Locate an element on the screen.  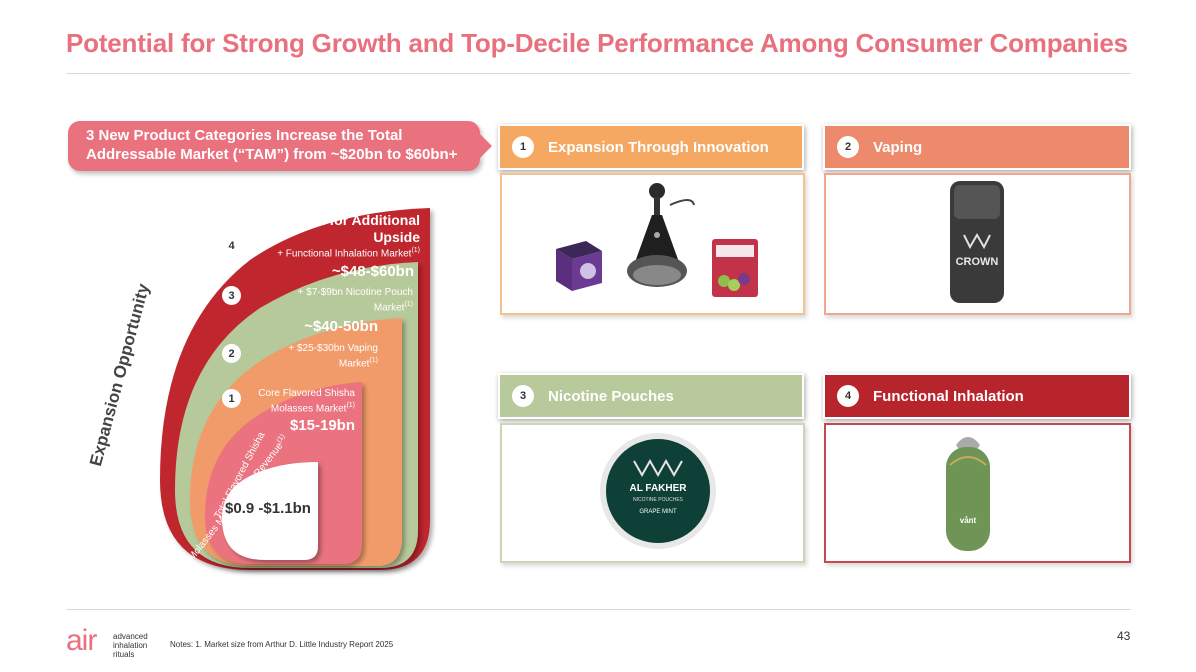
layer-4-heading: Potential for Additional Upside is located at coordinates (330, 229).